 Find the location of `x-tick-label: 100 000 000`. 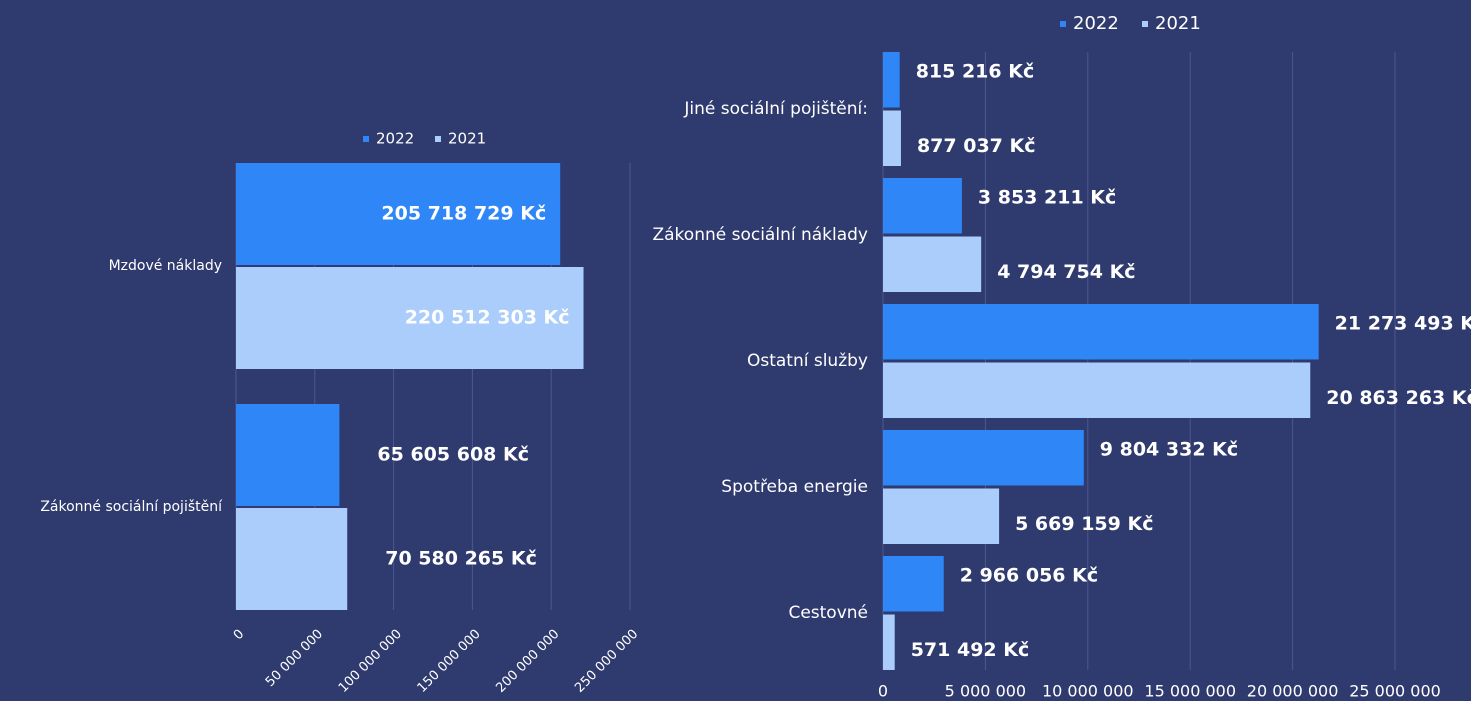

x-tick-label: 100 000 000 is located at coordinates (370, 661).